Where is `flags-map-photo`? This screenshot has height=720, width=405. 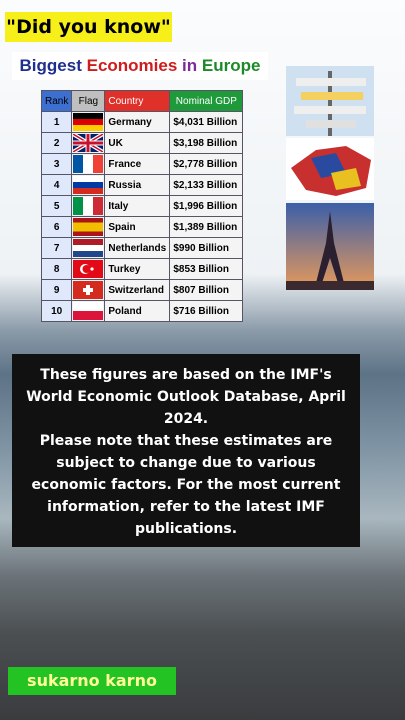 flags-map-photo is located at coordinates (330, 169).